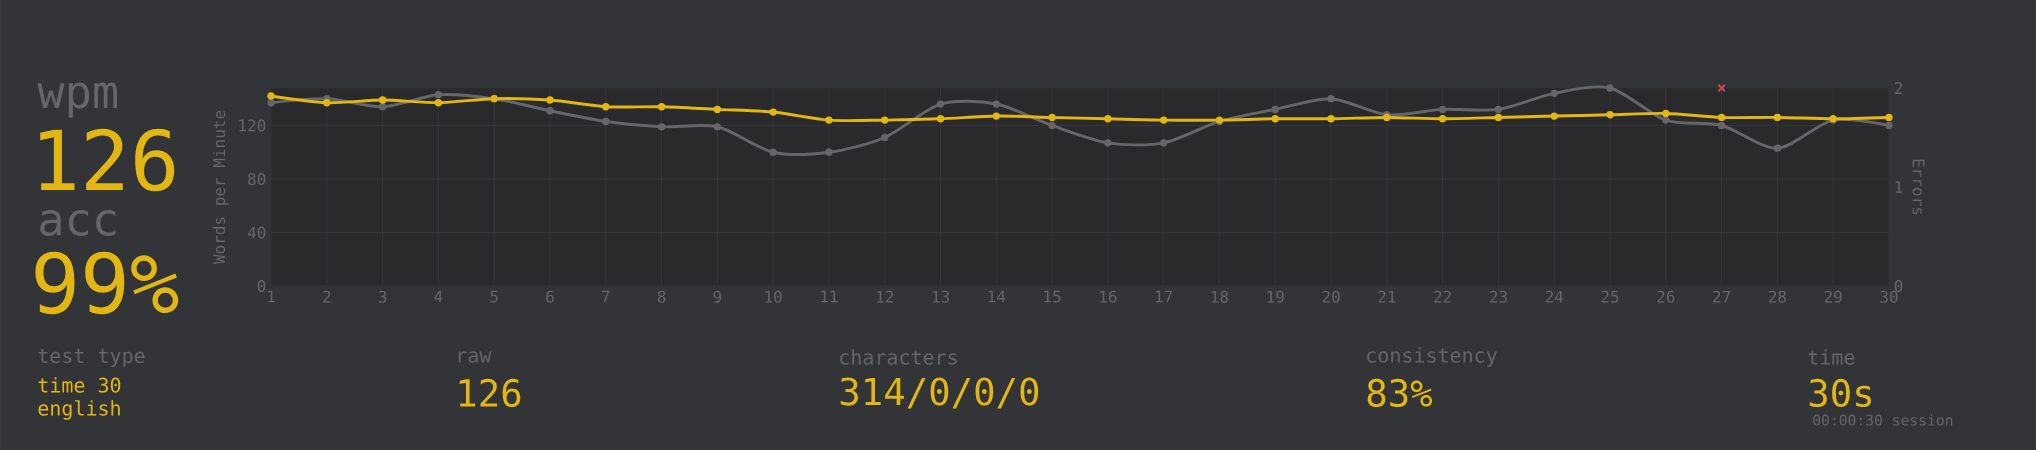  Describe the element at coordinates (79, 385) in the screenshot. I see `text: time 30` at that location.